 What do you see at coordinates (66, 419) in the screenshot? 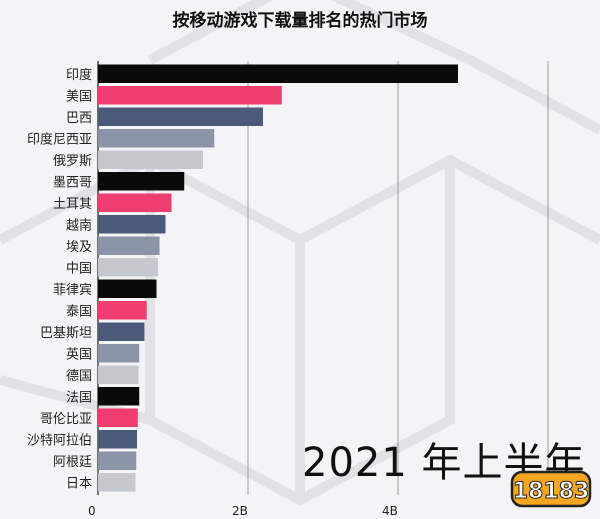
I see `category-label-16: 哥伦比亚` at bounding box center [66, 419].